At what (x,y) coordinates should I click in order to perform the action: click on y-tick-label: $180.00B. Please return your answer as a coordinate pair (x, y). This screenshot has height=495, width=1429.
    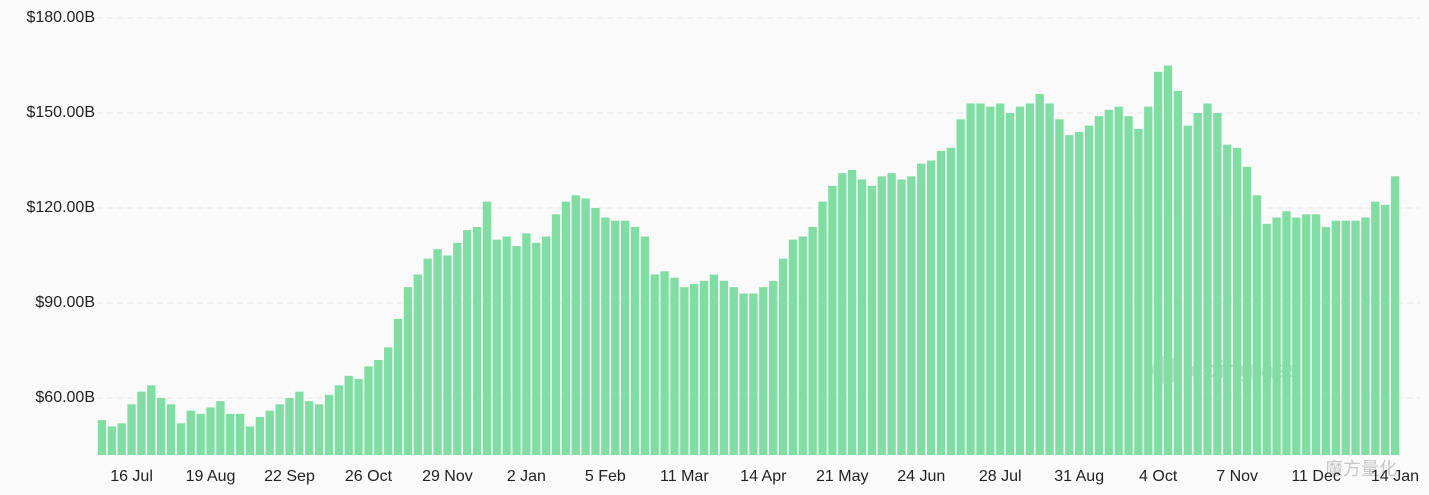
    Looking at the image, I should click on (60, 17).